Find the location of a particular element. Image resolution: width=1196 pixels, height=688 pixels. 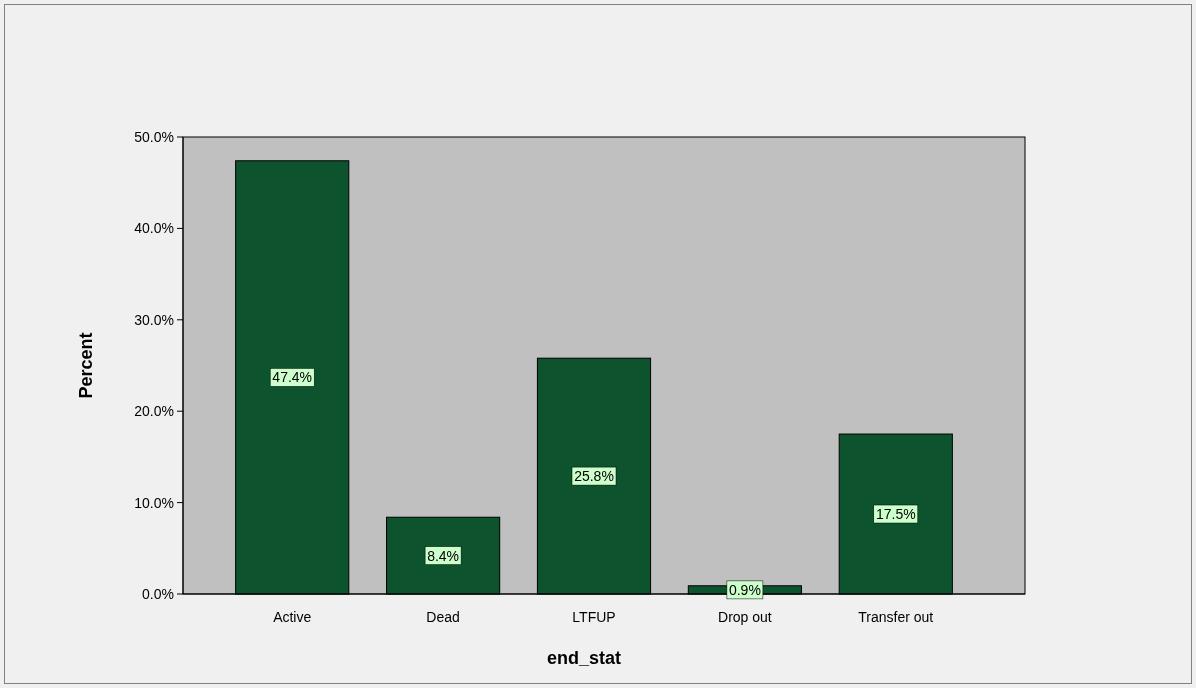

y-axis-title: Percent is located at coordinates (86, 365).